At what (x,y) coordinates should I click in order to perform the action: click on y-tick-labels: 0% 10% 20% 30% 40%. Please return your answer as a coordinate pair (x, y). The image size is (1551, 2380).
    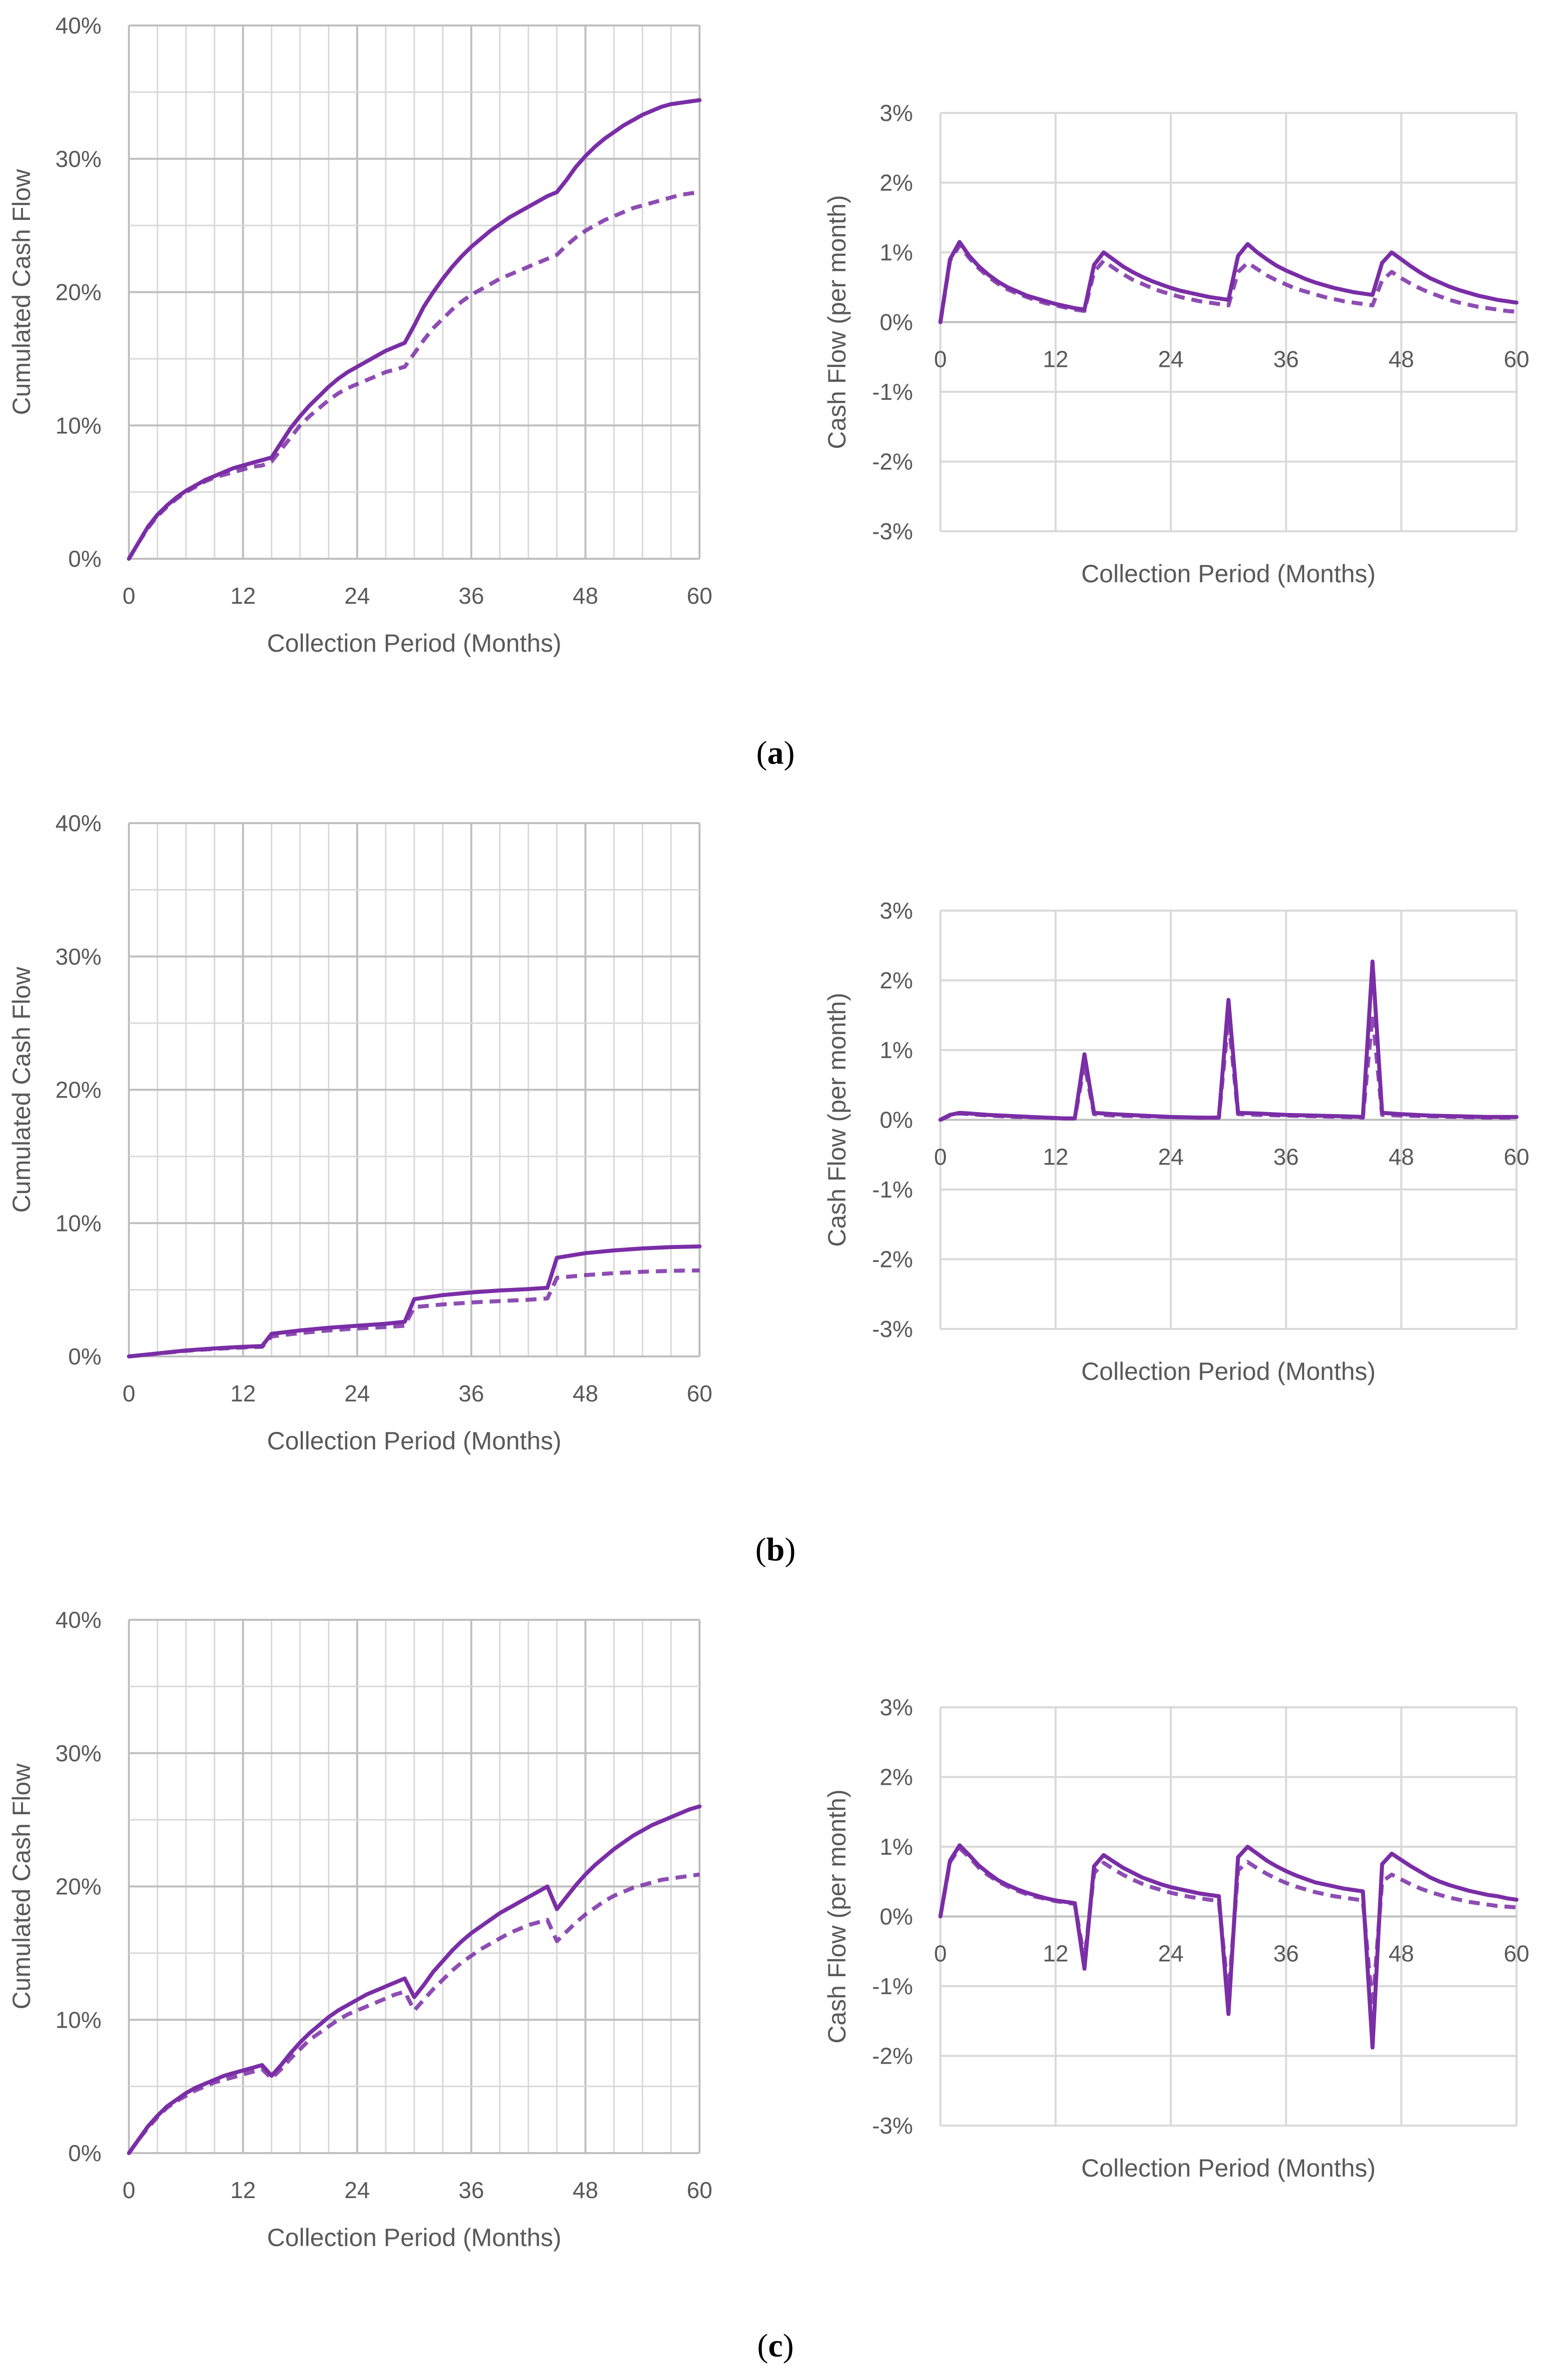
    Looking at the image, I should click on (78, 292).